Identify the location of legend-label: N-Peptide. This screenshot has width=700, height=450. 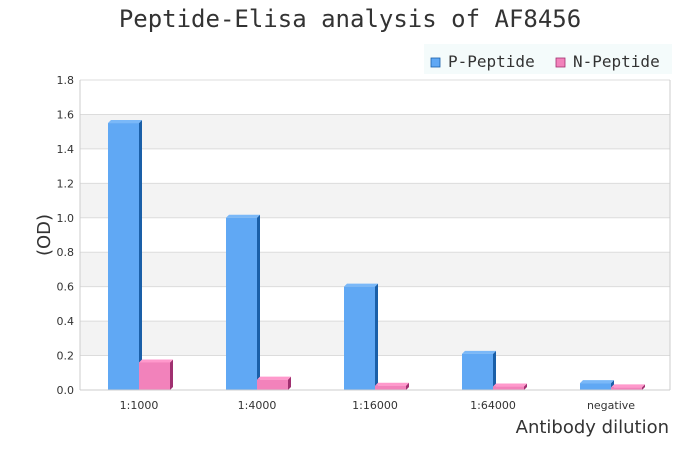
(616, 61).